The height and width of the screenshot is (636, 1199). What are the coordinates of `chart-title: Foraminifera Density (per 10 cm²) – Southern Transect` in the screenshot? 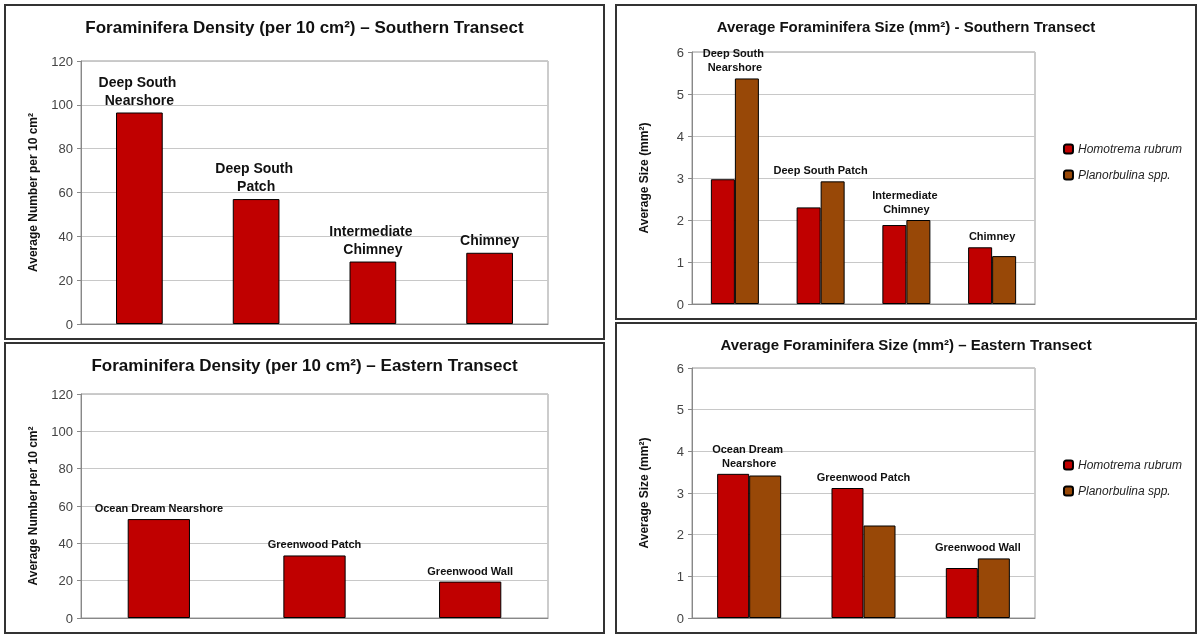 It's located at (305, 27).